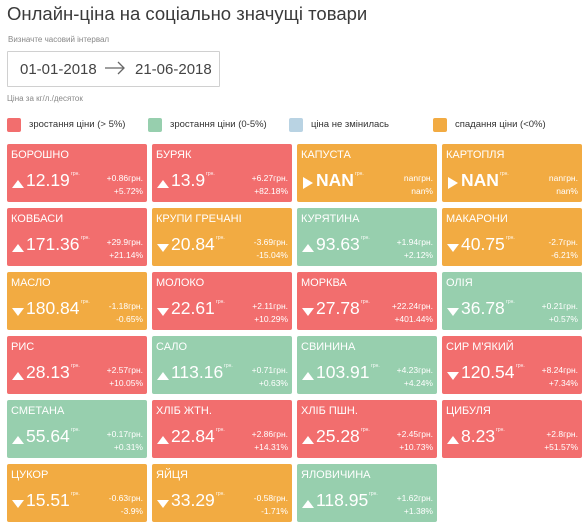  I want to click on price-change-absolute: +1.94грн., so click(414, 242).